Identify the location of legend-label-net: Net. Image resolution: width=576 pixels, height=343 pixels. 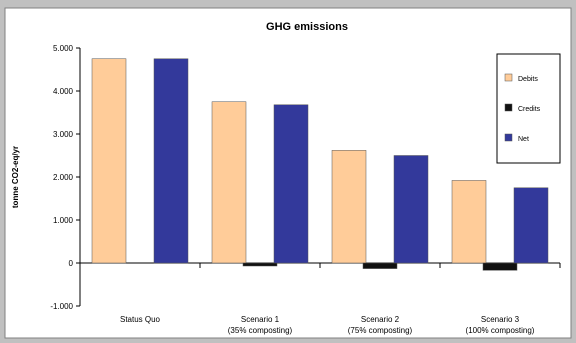
(523, 139).